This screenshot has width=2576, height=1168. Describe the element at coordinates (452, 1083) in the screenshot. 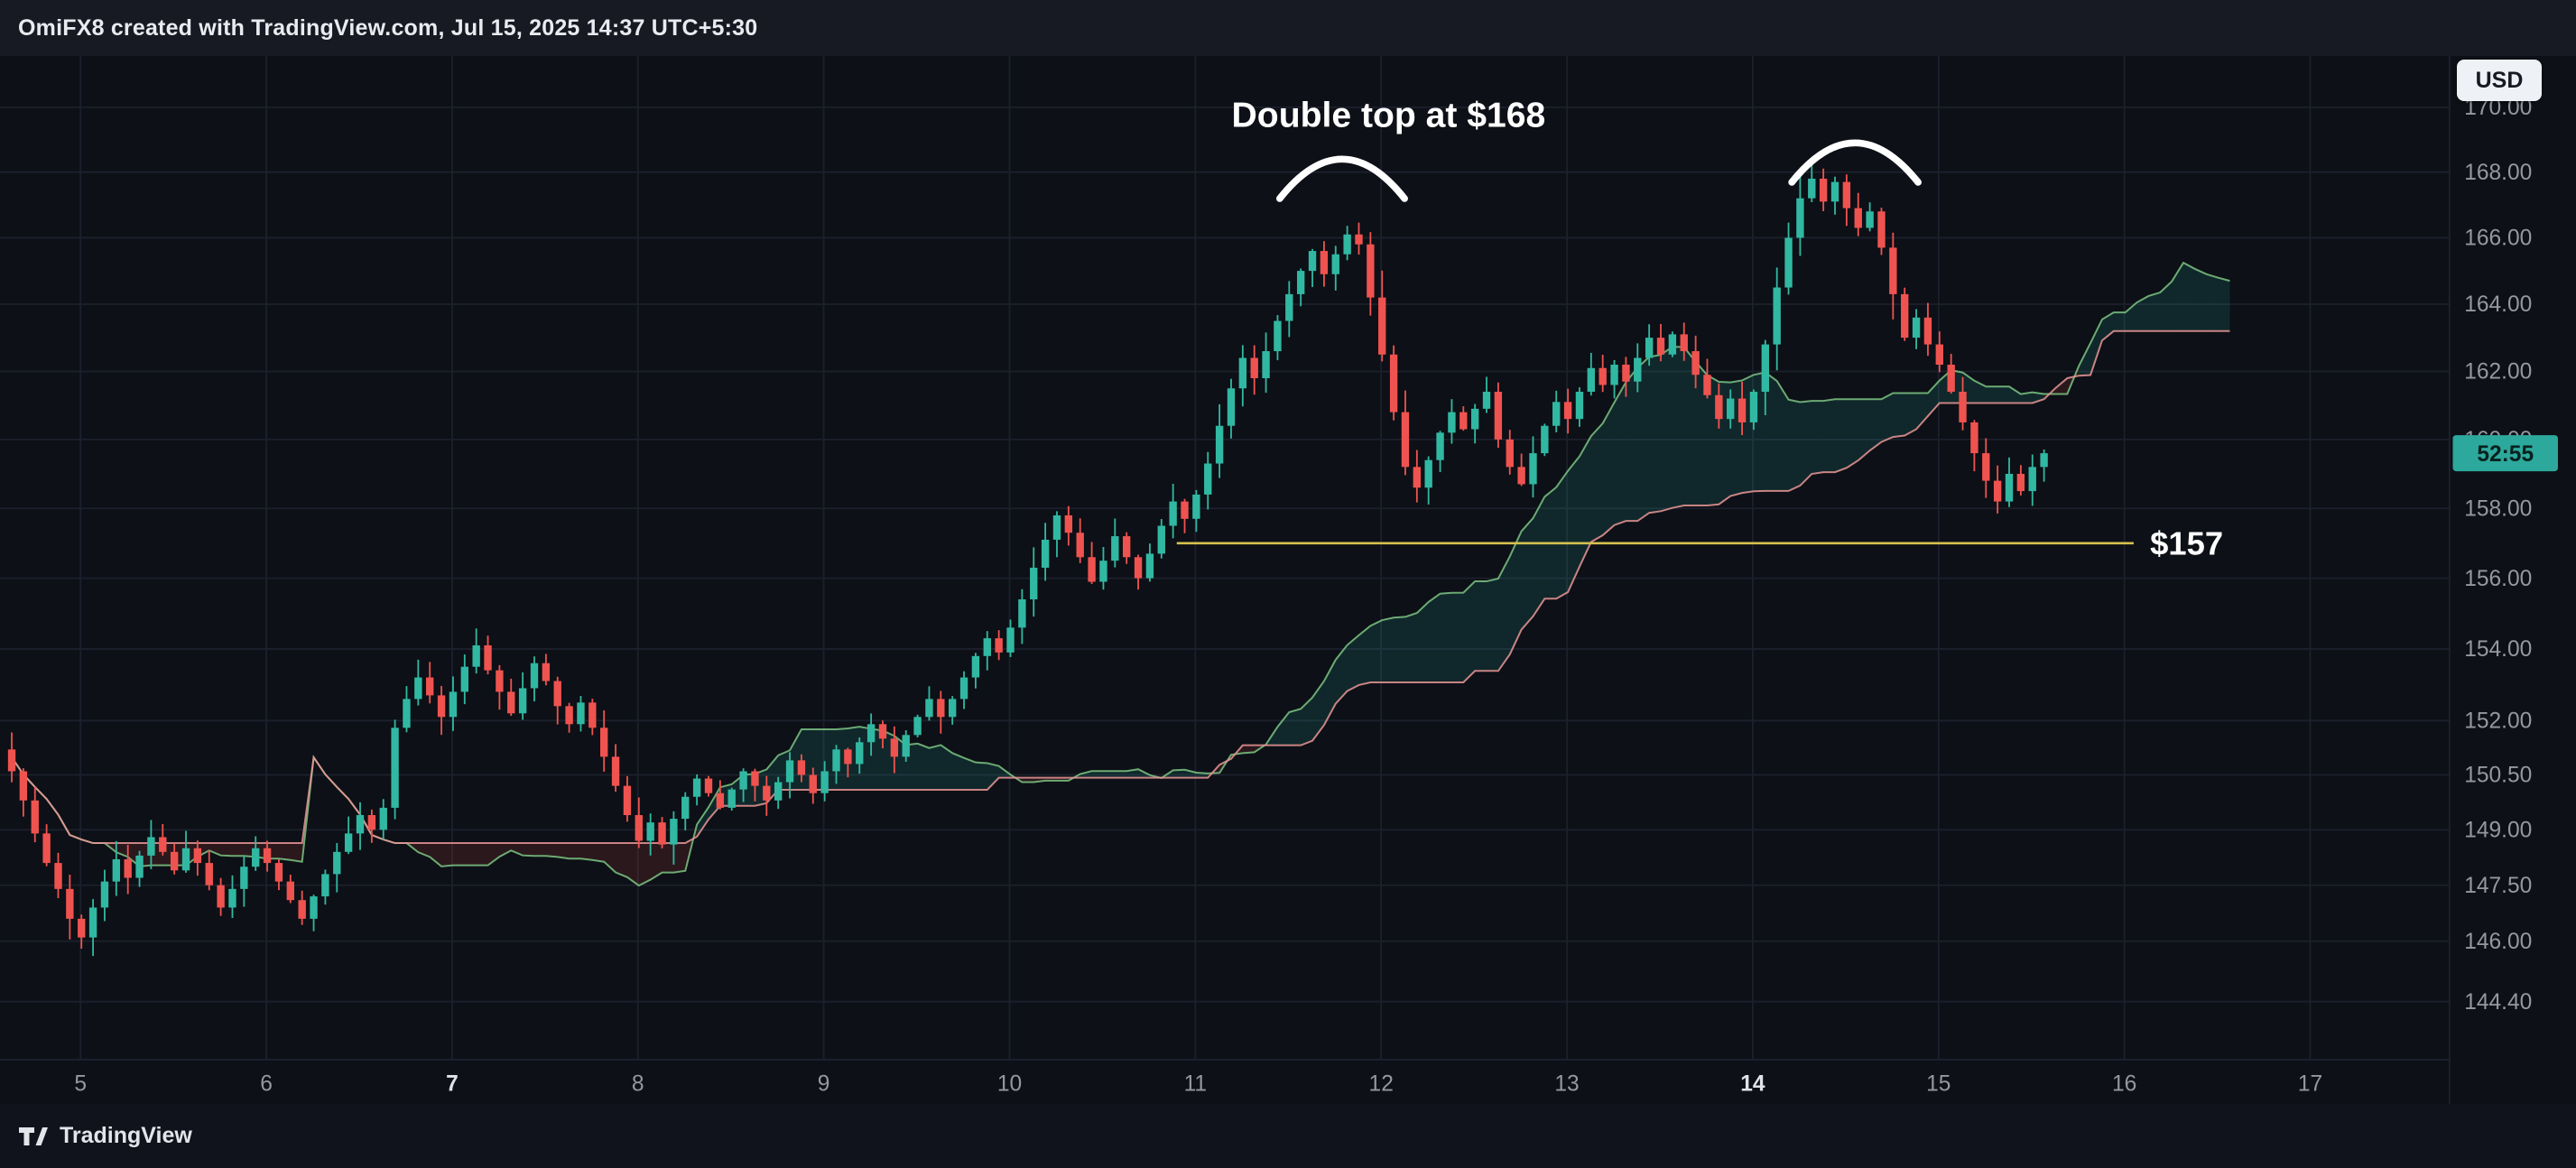

I see `time-axis-label: 7` at that location.